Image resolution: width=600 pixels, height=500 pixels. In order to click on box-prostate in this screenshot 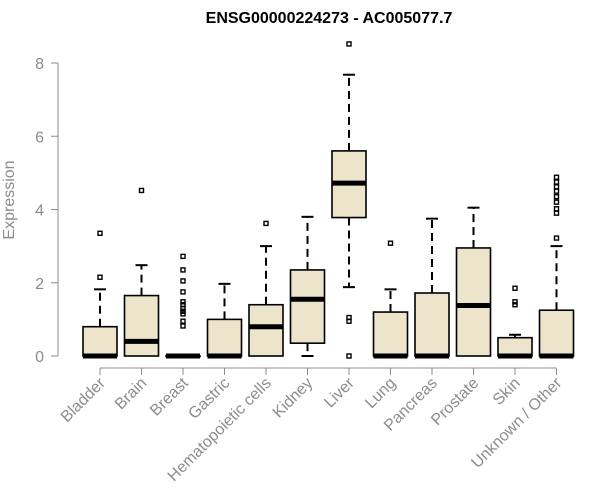, I will do `click(473, 281)`.